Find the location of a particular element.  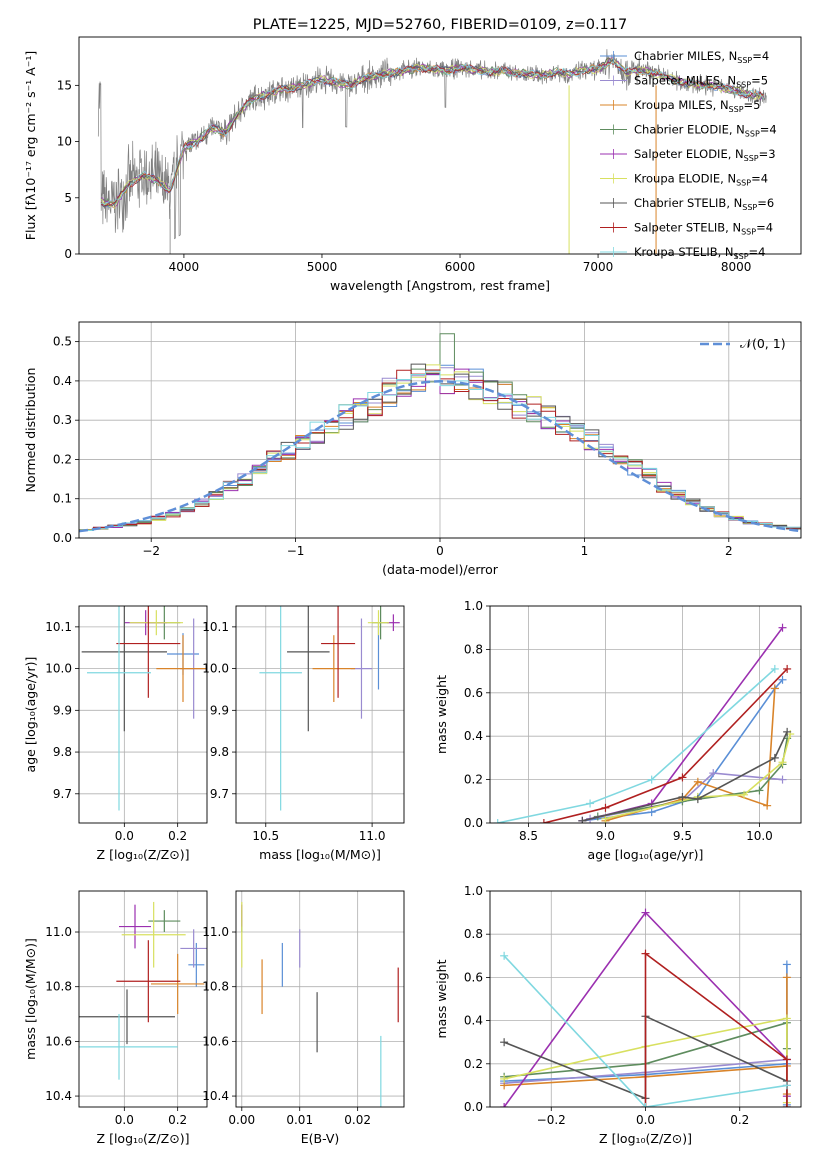

x-tick-label: 8000 is located at coordinates (736, 267).